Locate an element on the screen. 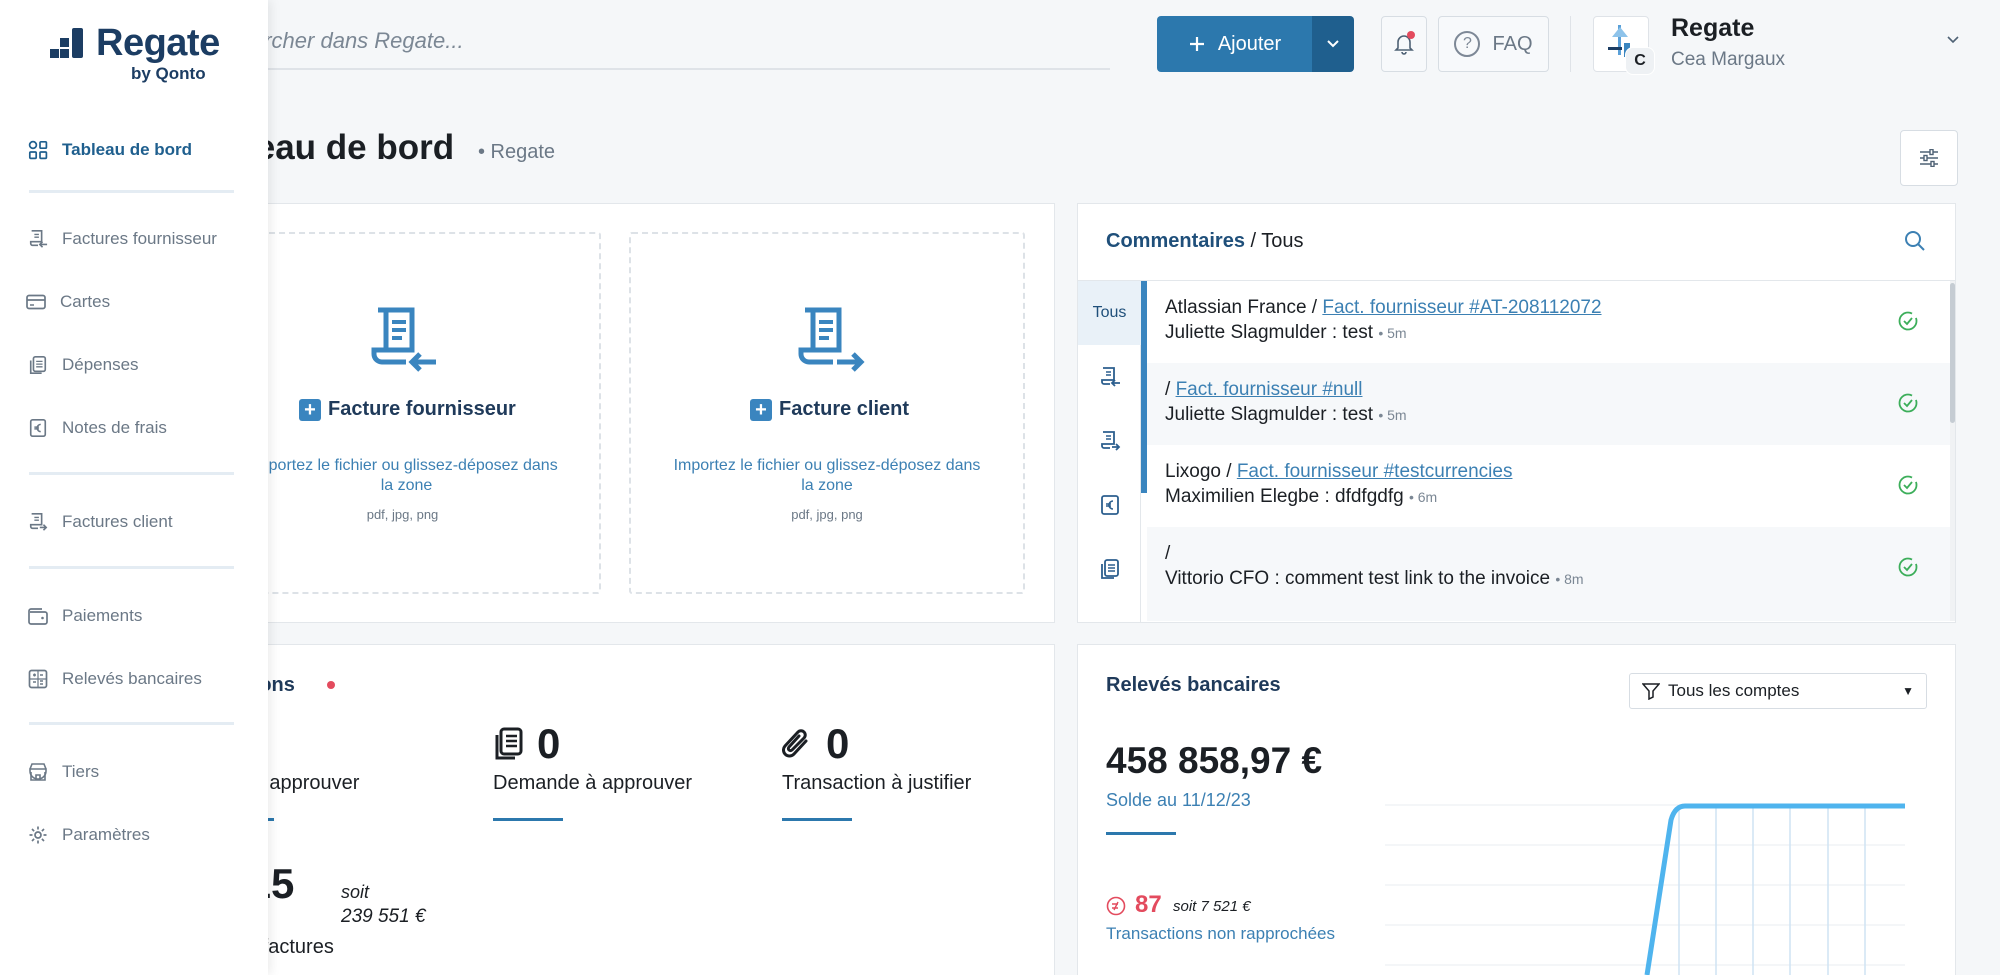 The image size is (2000, 975). dashboard-icon is located at coordinates (38, 150).